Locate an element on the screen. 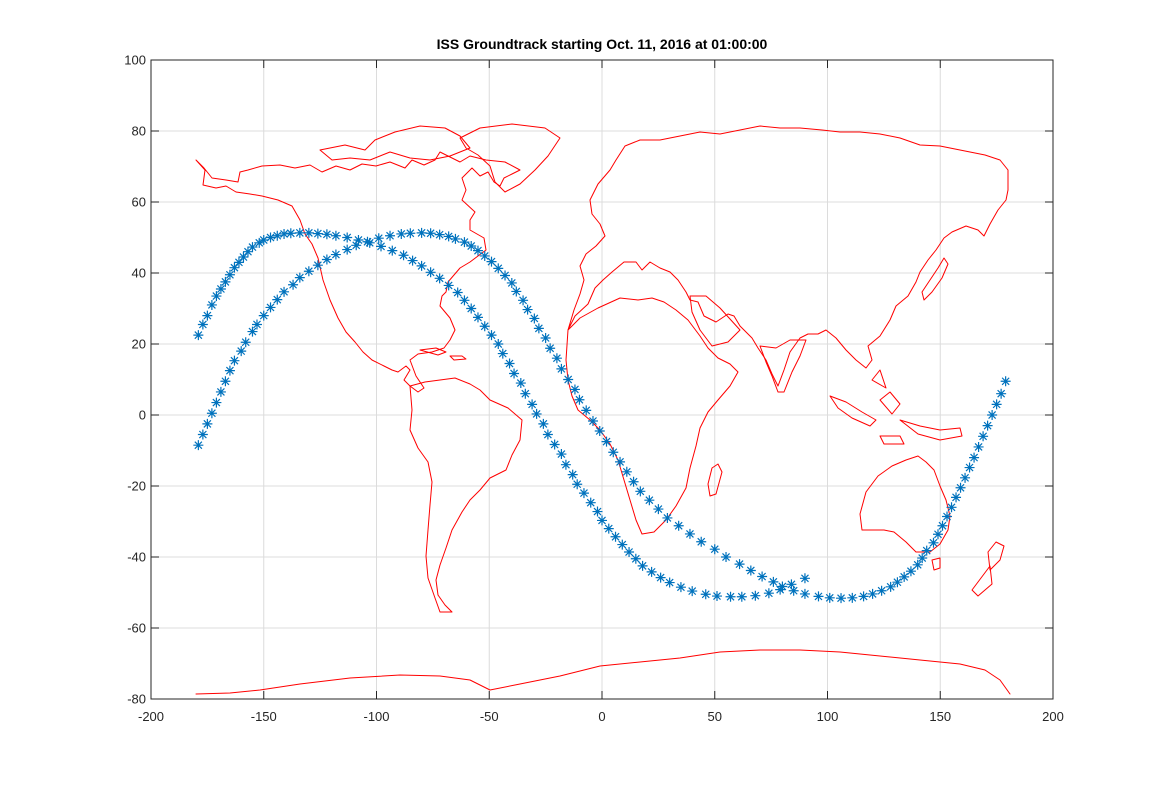 The image size is (1166, 788). y-tick-label: -60 is located at coordinates (136, 628).